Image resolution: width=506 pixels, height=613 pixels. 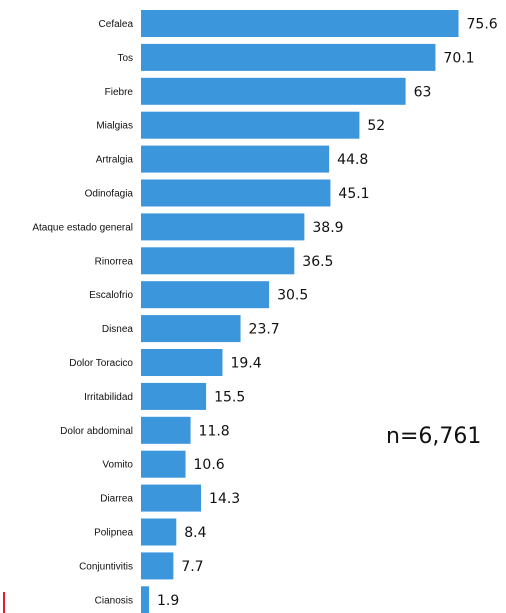 I want to click on sample-size-annotation: n=6,761, so click(x=434, y=436).